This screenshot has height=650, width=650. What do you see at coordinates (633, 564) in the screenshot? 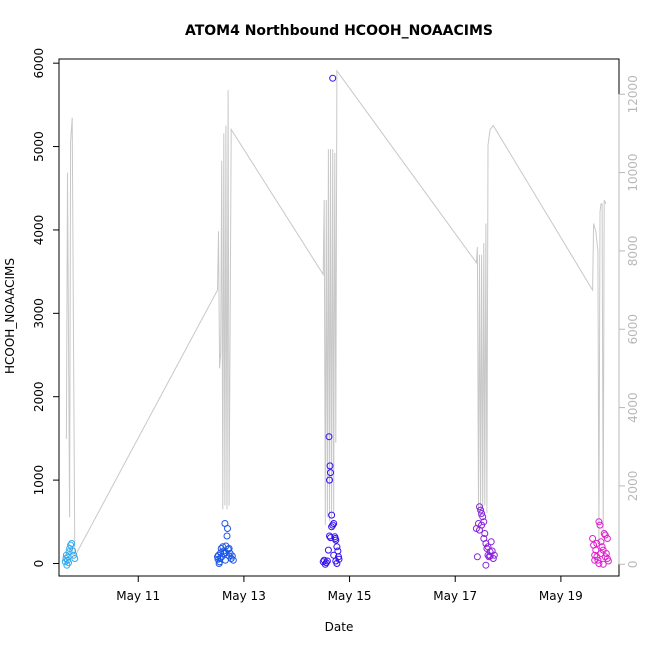
I see `y2-tick-label: 0` at bounding box center [633, 564].